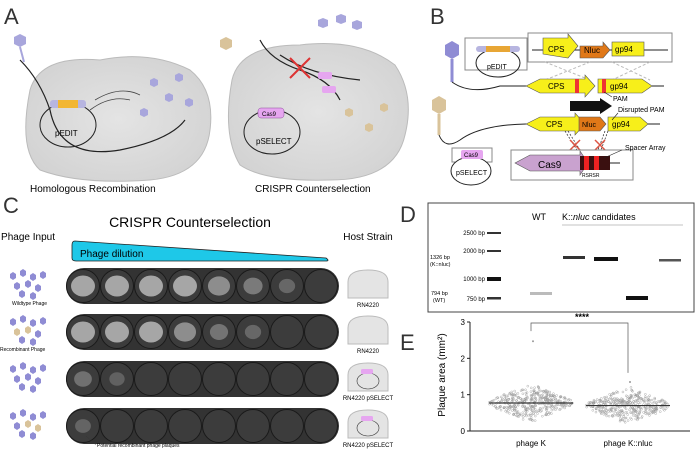 The image size is (696, 450). I want to click on wt-gene-gp94: gp94, so click(619, 86).